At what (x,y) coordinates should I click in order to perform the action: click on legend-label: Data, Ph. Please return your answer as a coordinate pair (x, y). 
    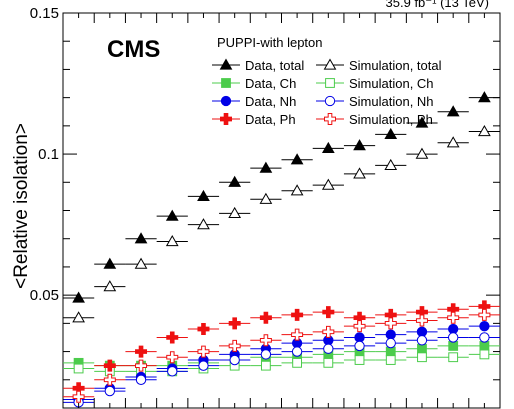
    Looking at the image, I should click on (270, 119).